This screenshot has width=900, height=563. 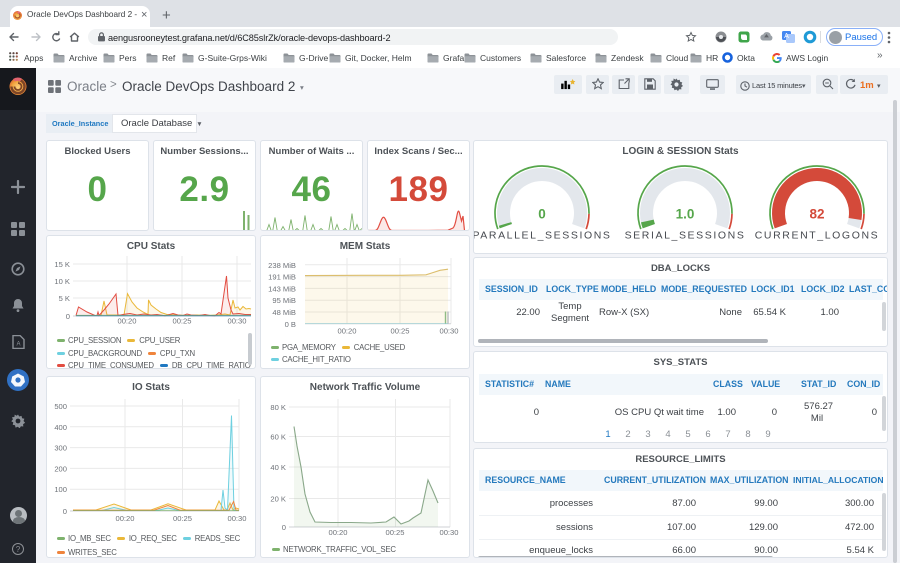 I want to click on svg-text: 238 MiB, so click(x=282, y=265).